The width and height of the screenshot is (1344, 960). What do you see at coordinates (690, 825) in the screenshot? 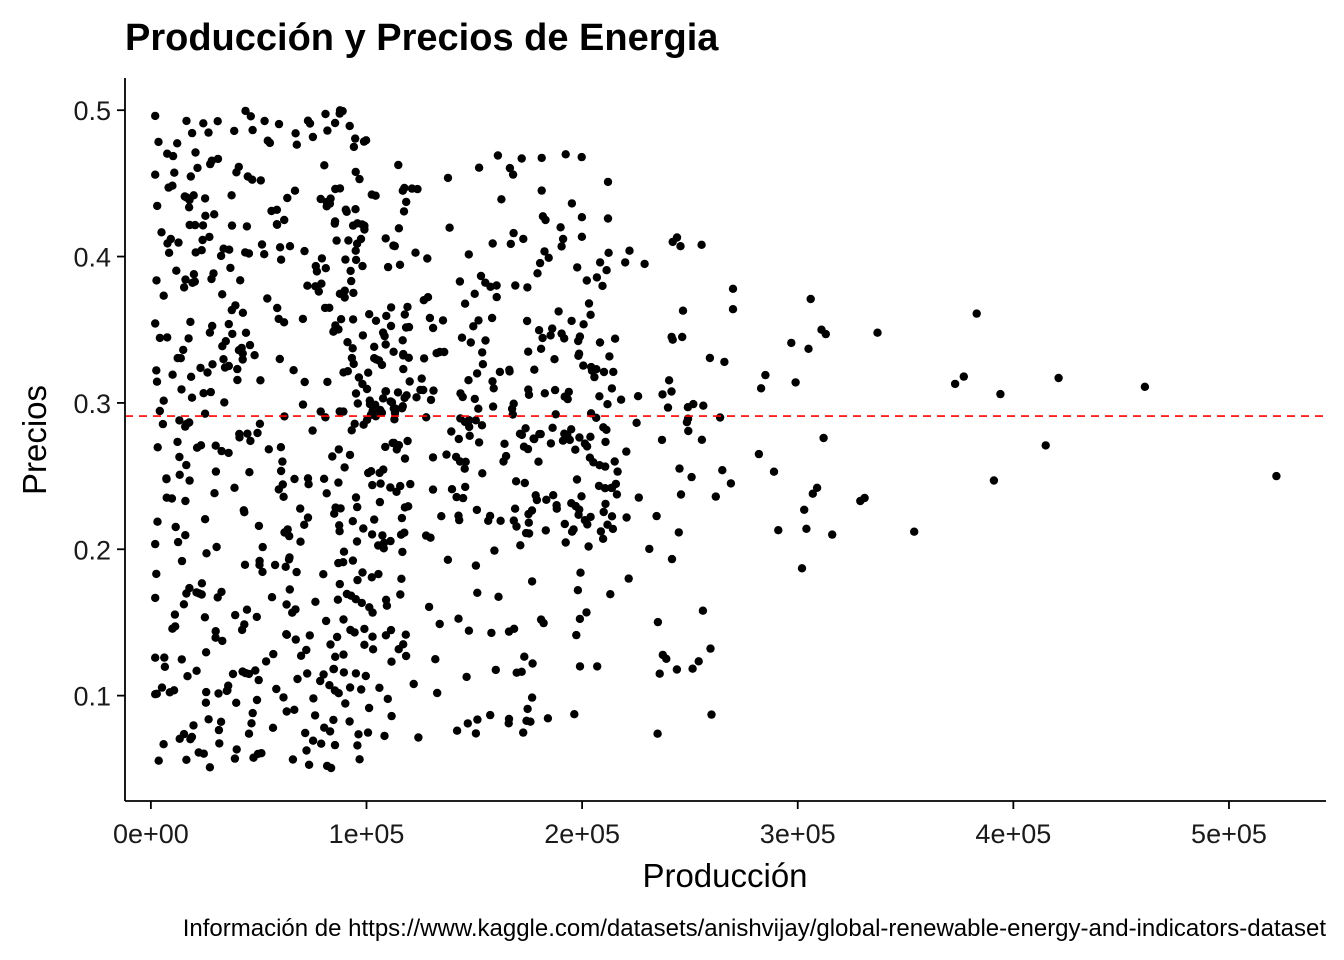
I see `x-axis-ticks: 0e+00 1e+05 2e+05 3e+05 4e+05 5e+05` at bounding box center [690, 825].